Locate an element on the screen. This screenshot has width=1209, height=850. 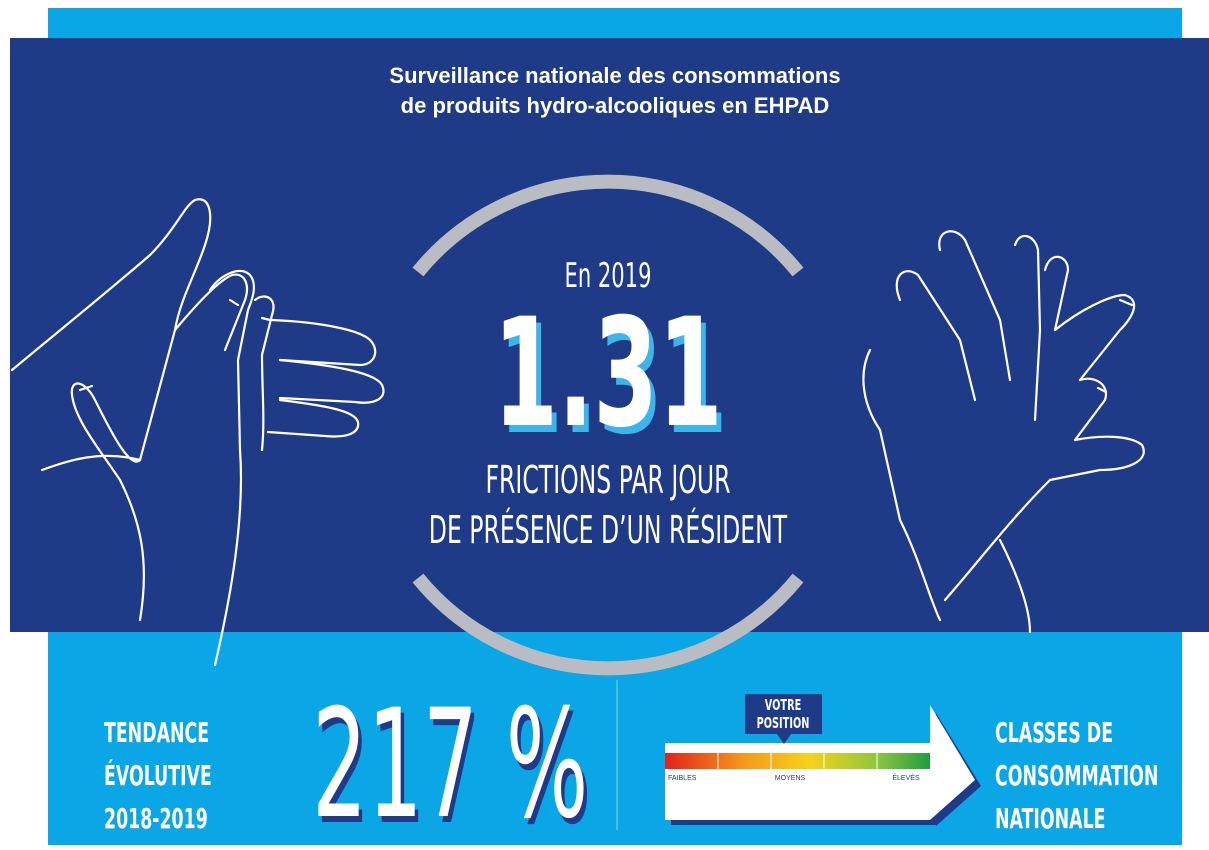
unit-line: FRICTIONS PAR JOUR is located at coordinates (607, 480).